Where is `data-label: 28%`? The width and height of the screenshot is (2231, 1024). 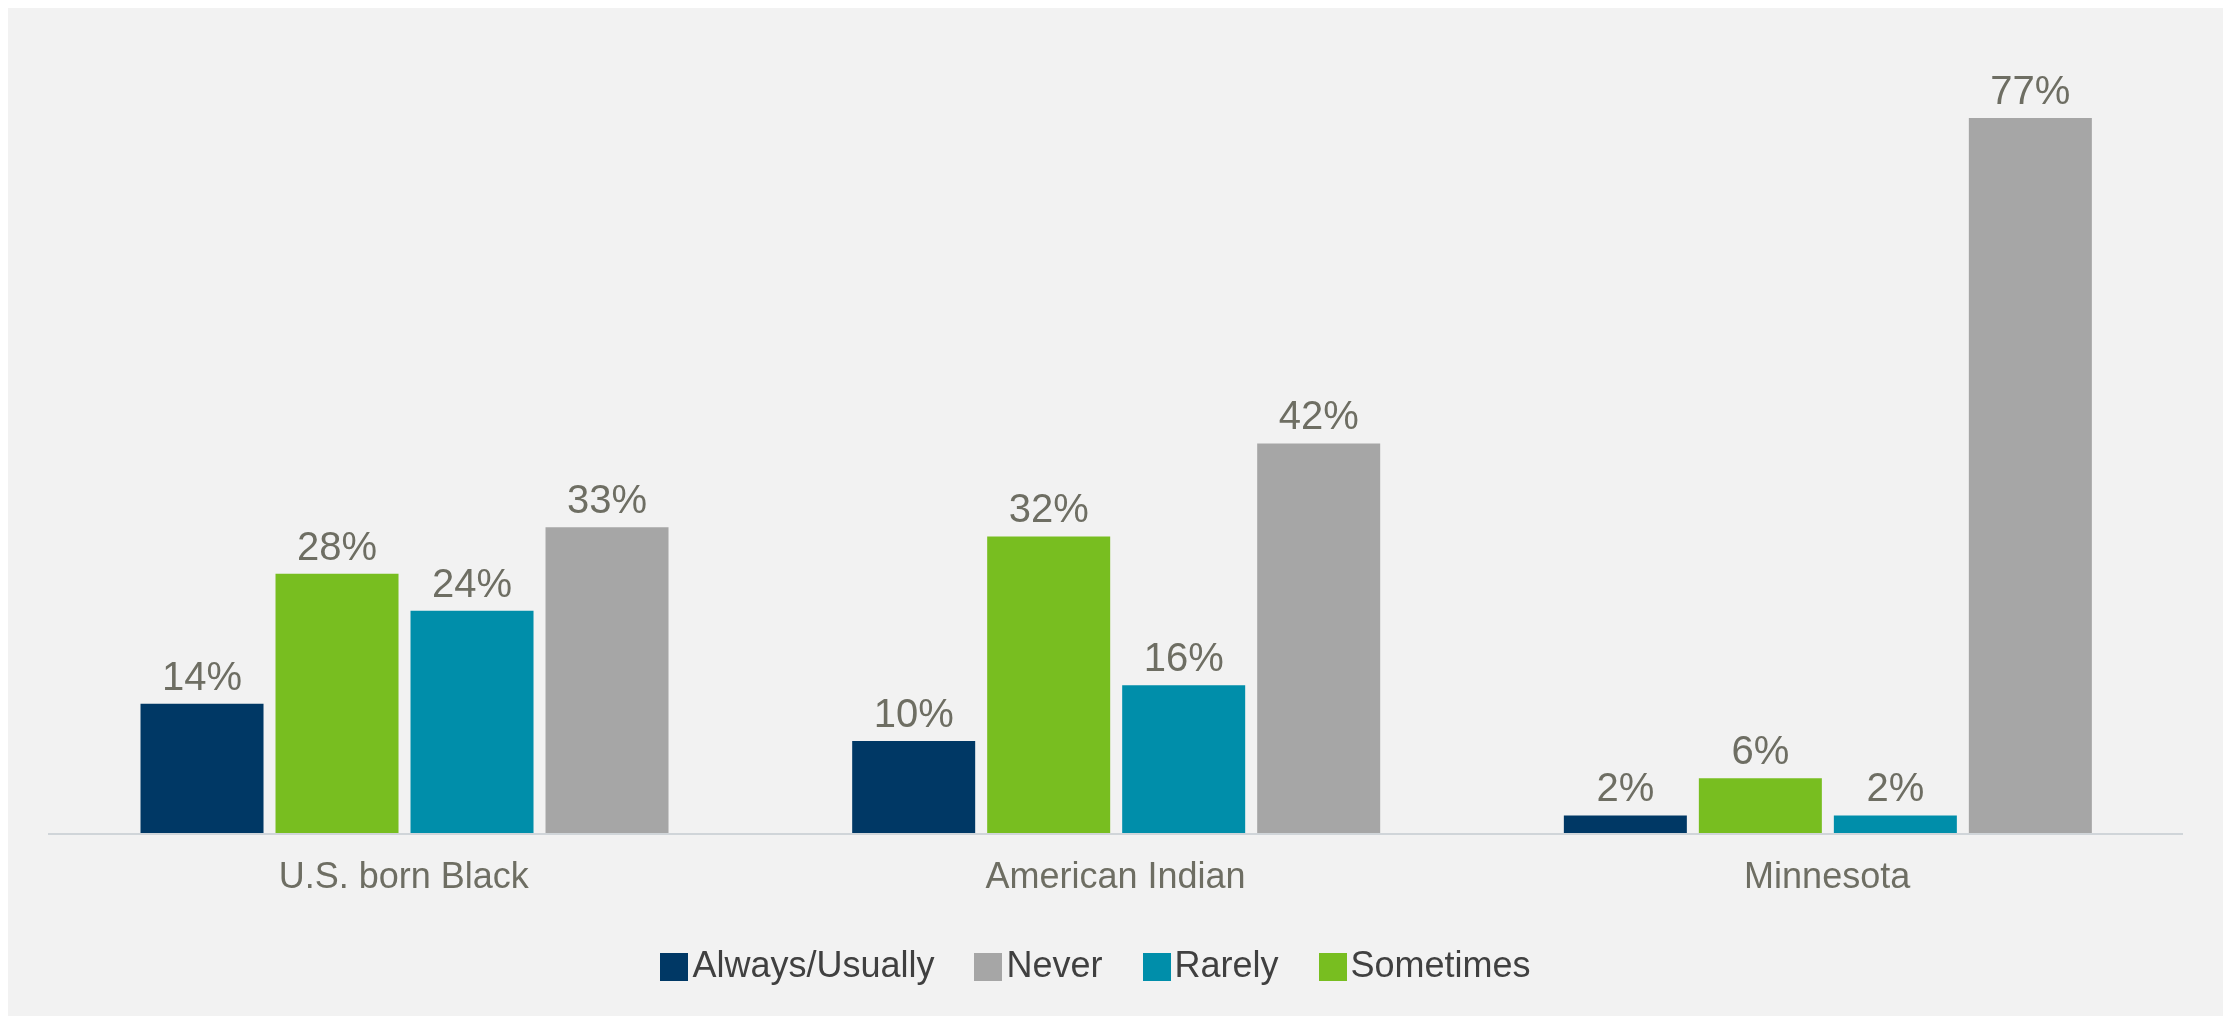
data-label: 28% is located at coordinates (337, 545).